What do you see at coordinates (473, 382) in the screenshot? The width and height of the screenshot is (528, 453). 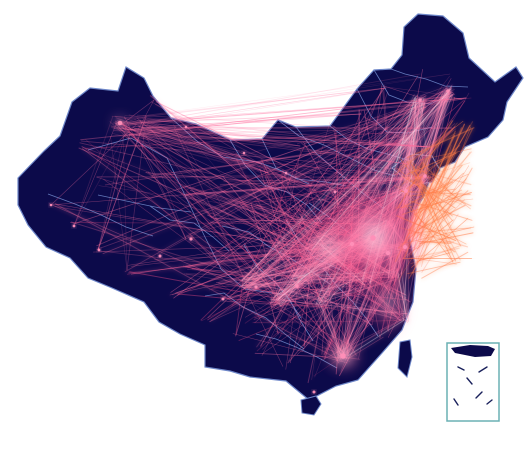 I see `south-china-sea-inset` at bounding box center [473, 382].